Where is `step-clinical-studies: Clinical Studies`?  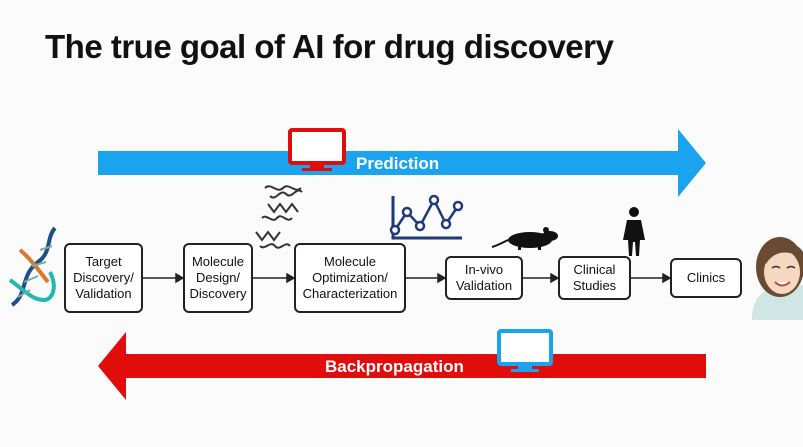 step-clinical-studies: Clinical Studies is located at coordinates (594, 278).